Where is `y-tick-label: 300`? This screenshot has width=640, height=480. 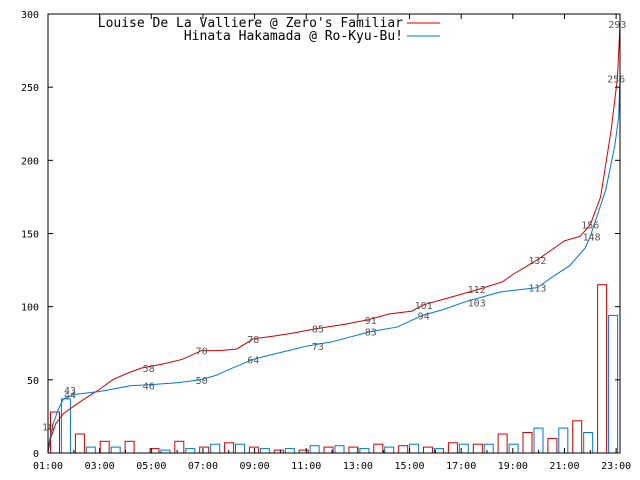 y-tick-label: 300 is located at coordinates (30, 15).